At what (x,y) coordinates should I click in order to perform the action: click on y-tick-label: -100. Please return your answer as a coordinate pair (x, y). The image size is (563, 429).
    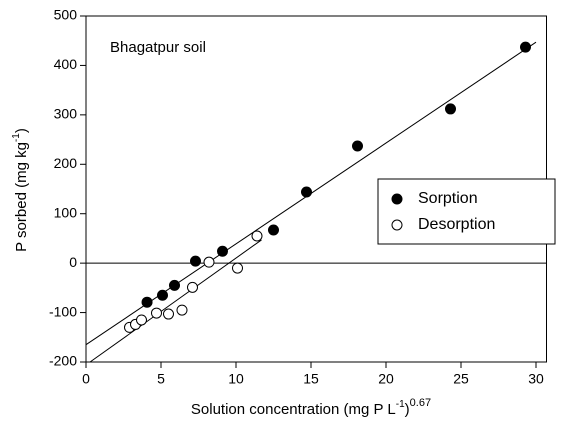
    Looking at the image, I should click on (63, 311).